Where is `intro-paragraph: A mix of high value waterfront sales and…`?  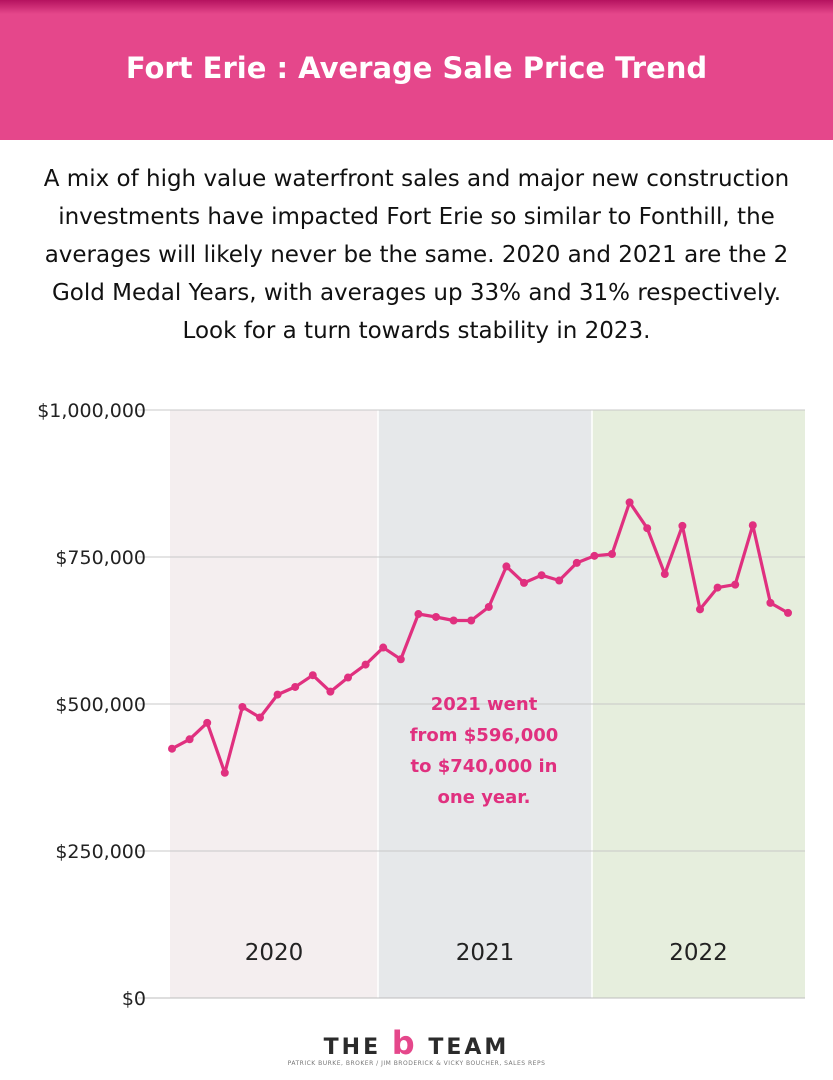
intro-paragraph: A mix of high value waterfront sales and… is located at coordinates (416, 255).